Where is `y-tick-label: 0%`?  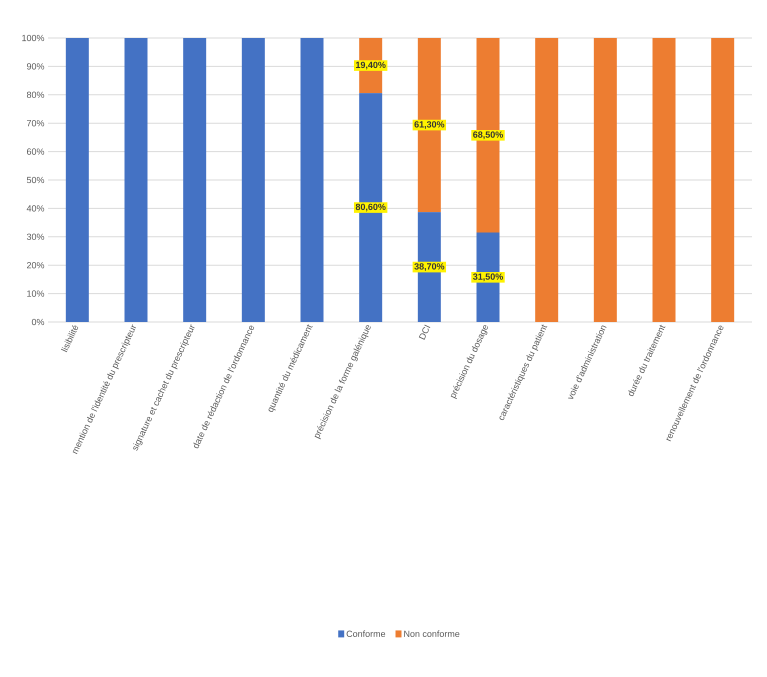 y-tick-label: 0% is located at coordinates (38, 322).